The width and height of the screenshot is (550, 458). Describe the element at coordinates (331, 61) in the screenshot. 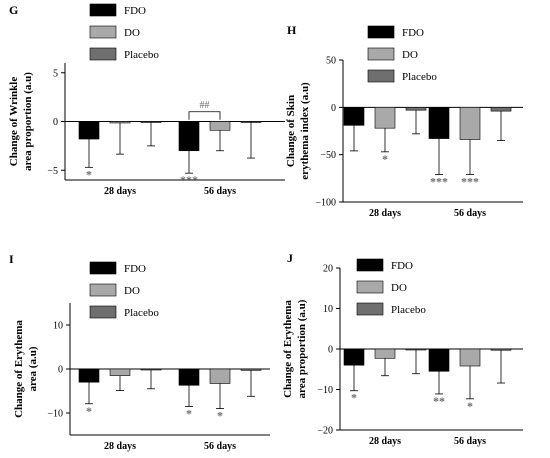

I see `y-tick-label: 50` at that location.